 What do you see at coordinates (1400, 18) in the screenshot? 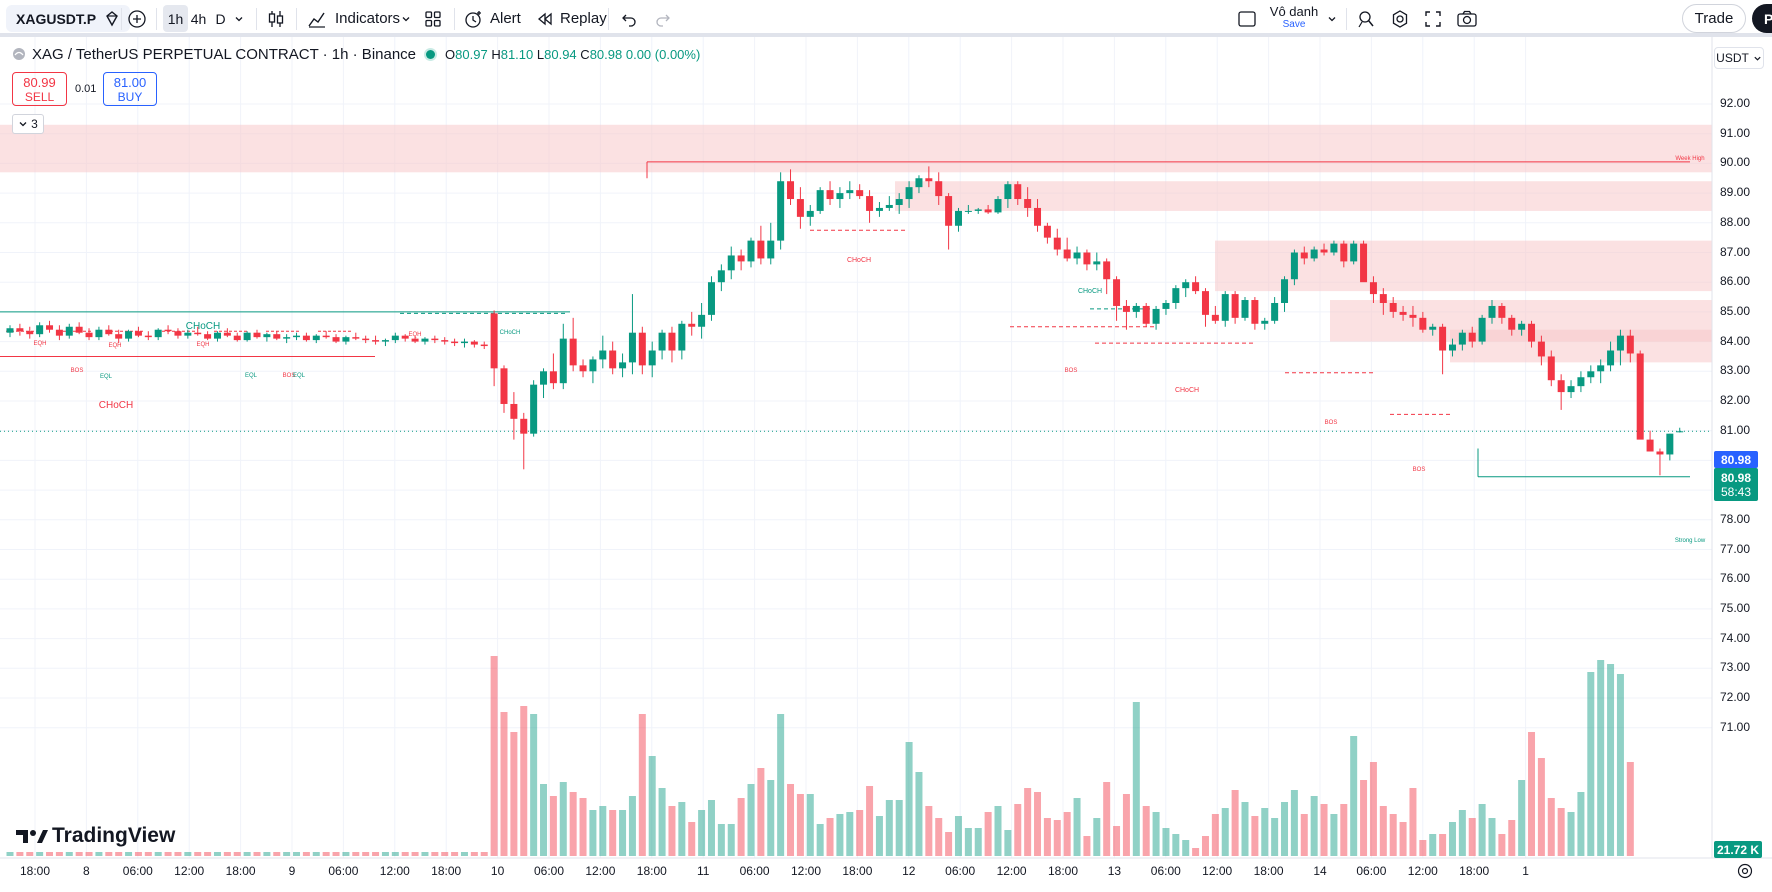
I see `settings-gear-icon` at bounding box center [1400, 18].